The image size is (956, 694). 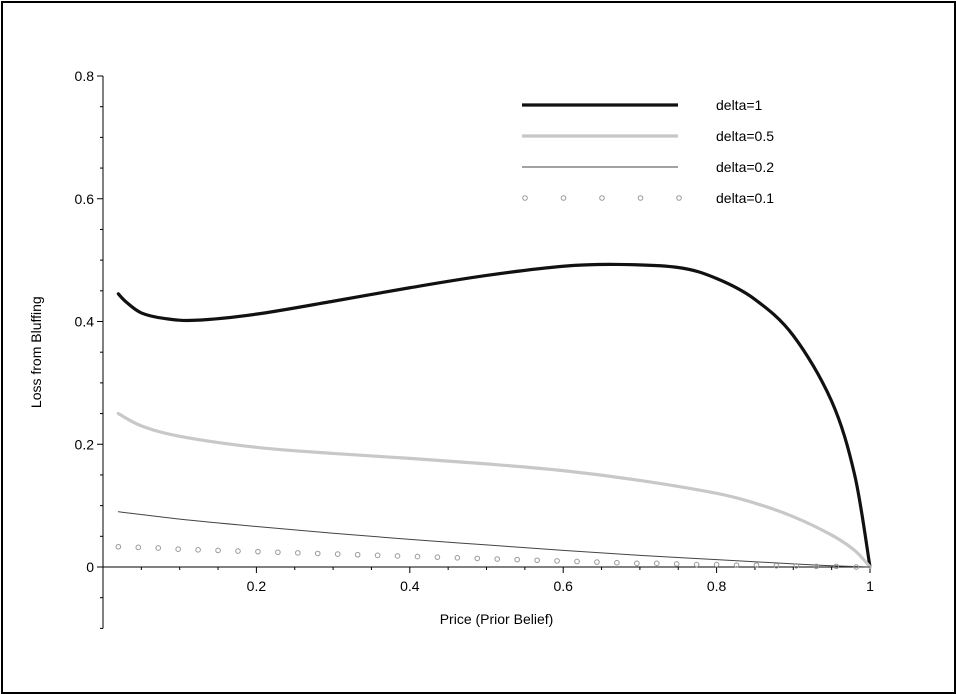 What do you see at coordinates (85, 322) in the screenshot?
I see `y-tick-label: 0.4` at bounding box center [85, 322].